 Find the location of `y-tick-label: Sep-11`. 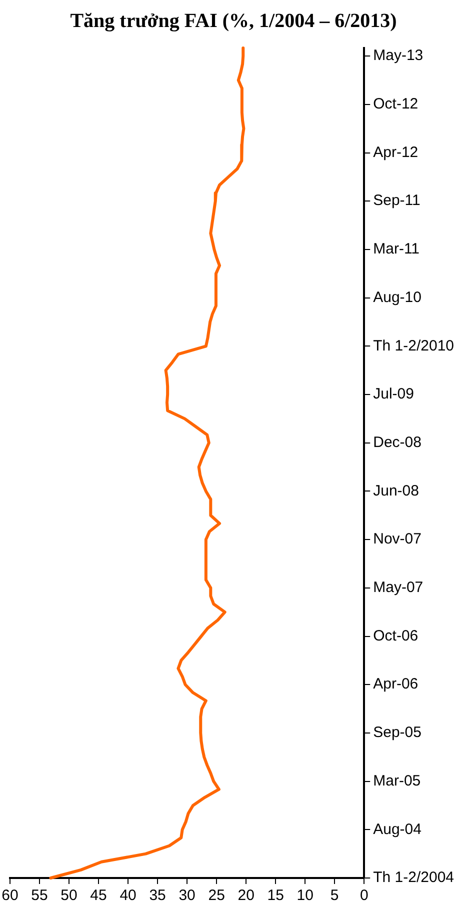

y-tick-label: Sep-11 is located at coordinates (396, 201).